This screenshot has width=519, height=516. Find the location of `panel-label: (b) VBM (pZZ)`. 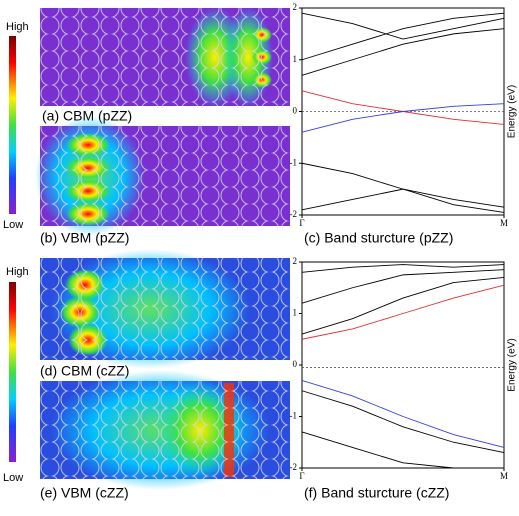

panel-label: (b) VBM (pZZ) is located at coordinates (84, 238).